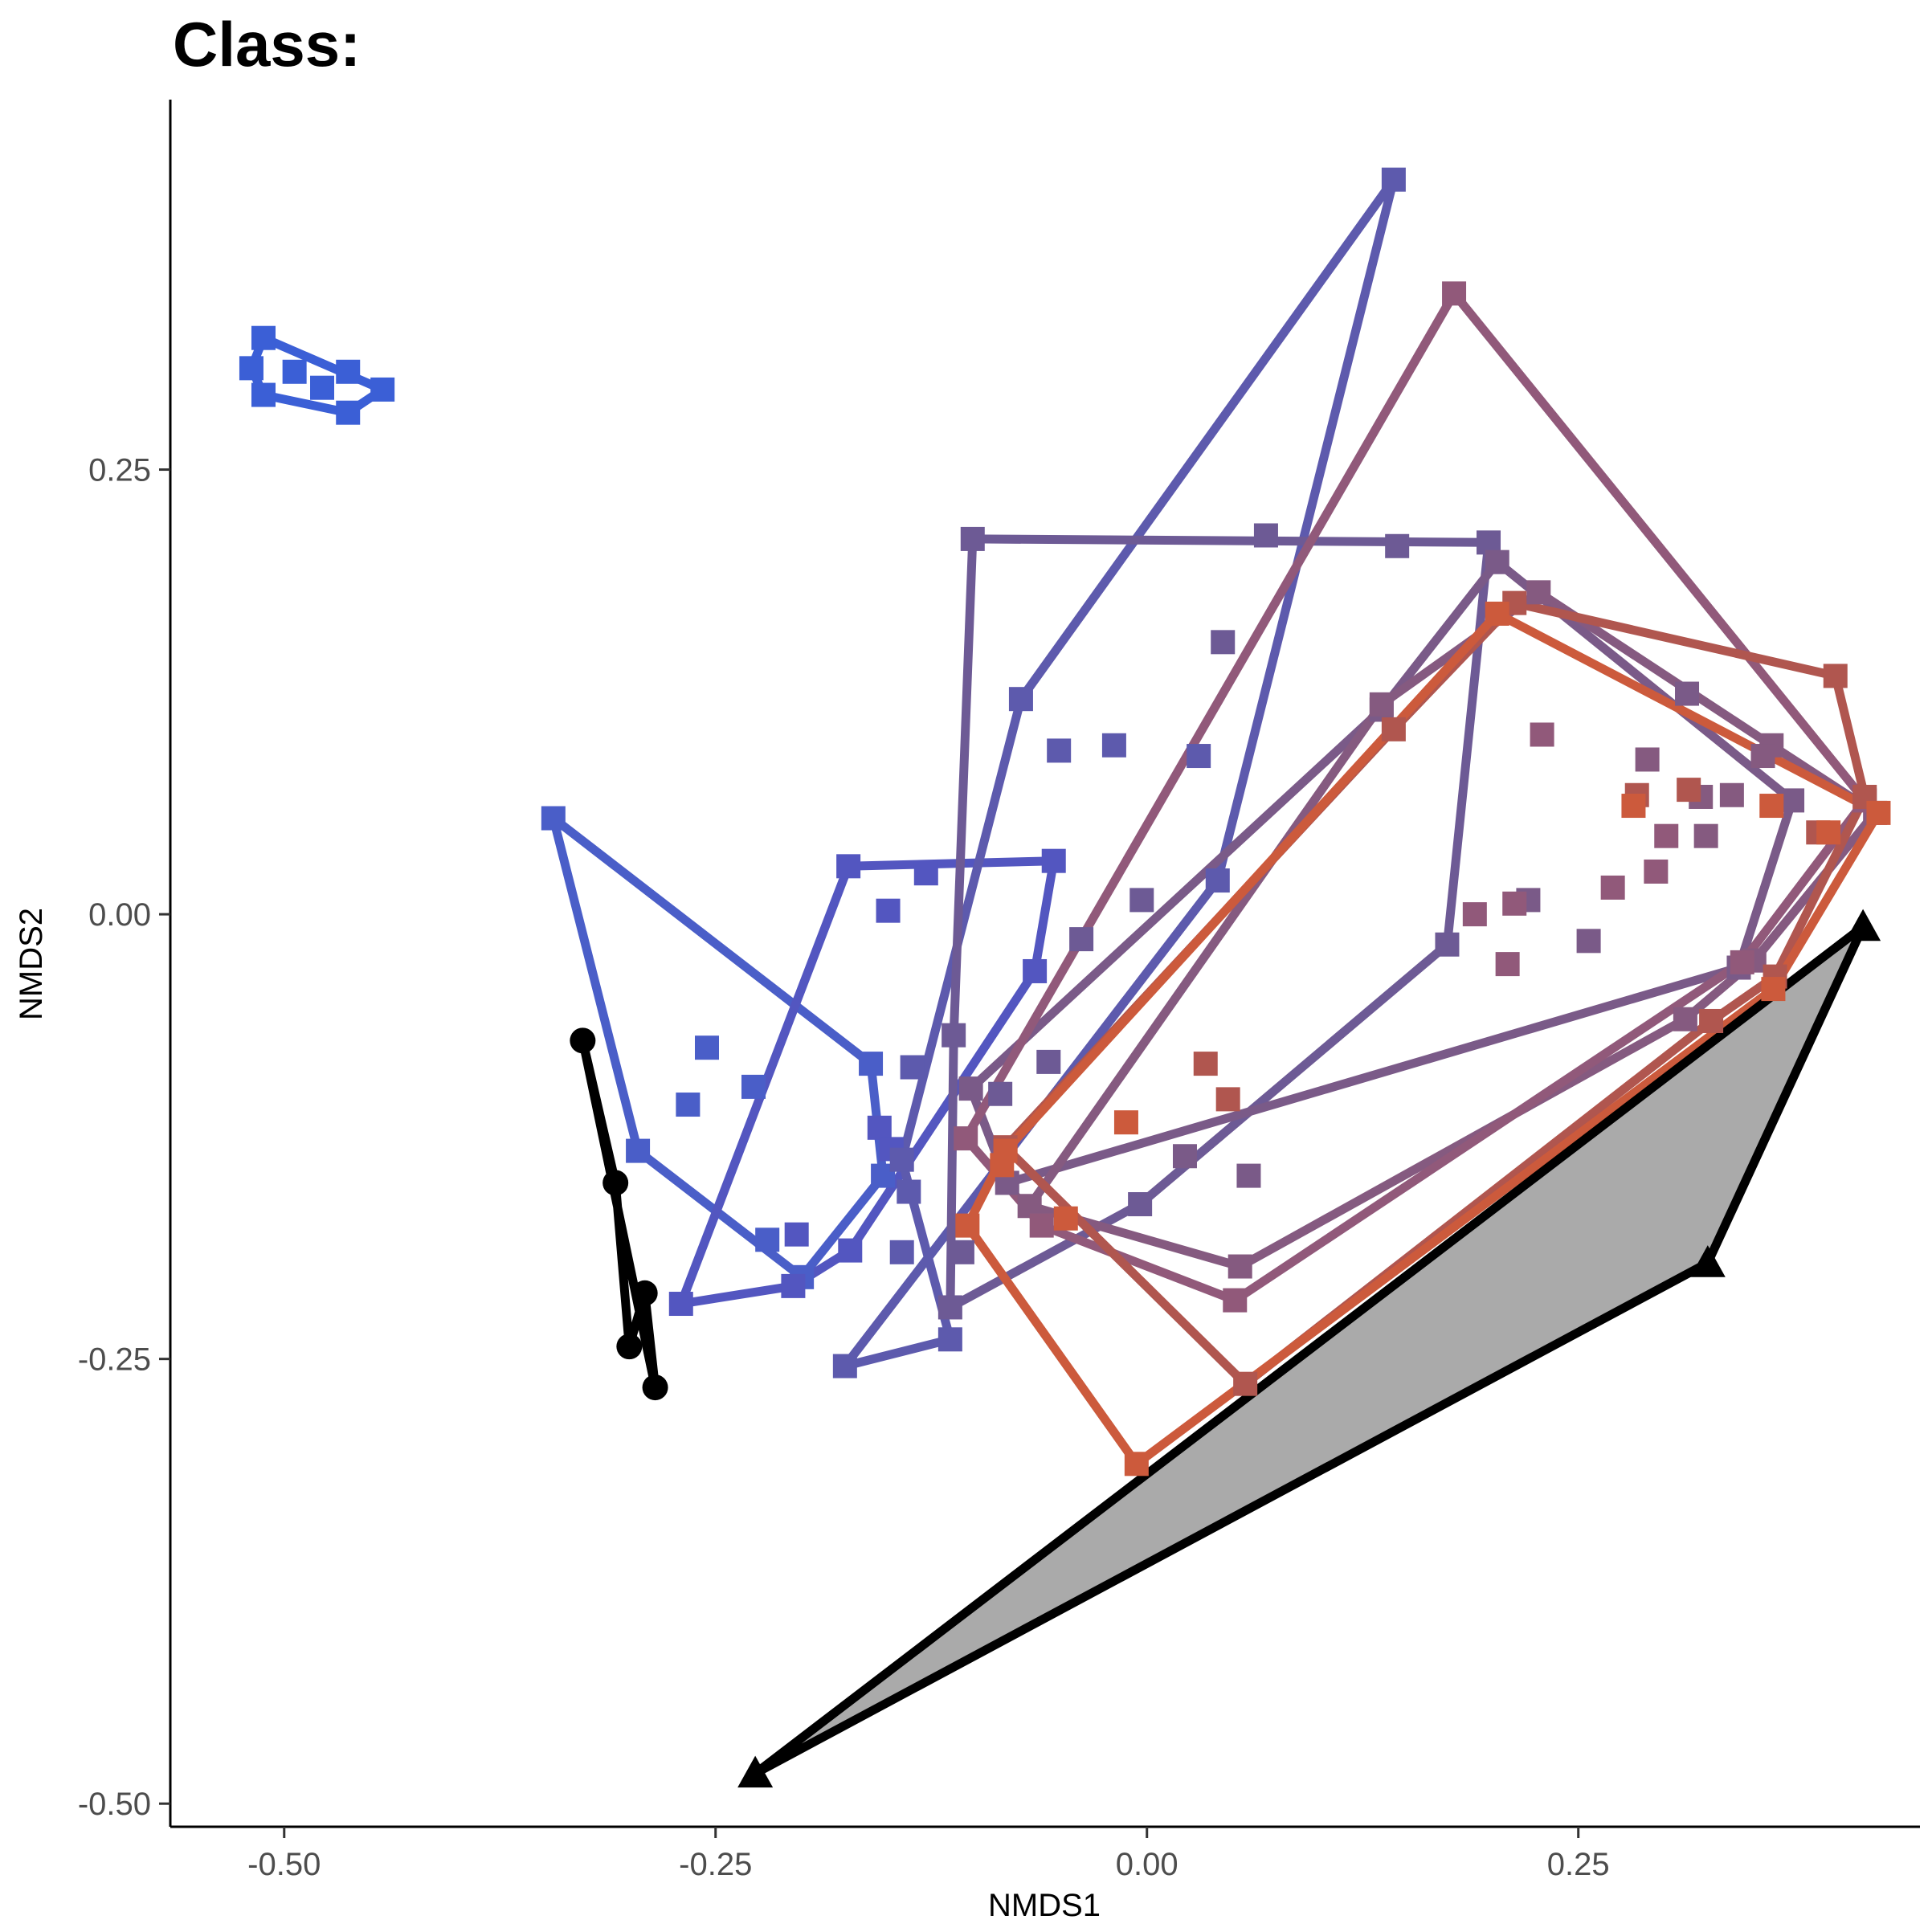  I want to click on y-tick-label: -0.25, so click(114, 1360).